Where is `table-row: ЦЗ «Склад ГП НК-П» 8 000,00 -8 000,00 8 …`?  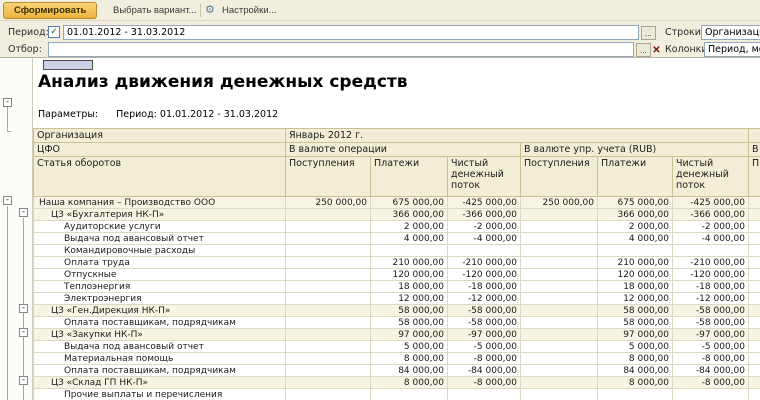 table-row: ЦЗ «Склад ГП НК-П» 8 000,00 -8 000,00 8 … is located at coordinates (396, 382).